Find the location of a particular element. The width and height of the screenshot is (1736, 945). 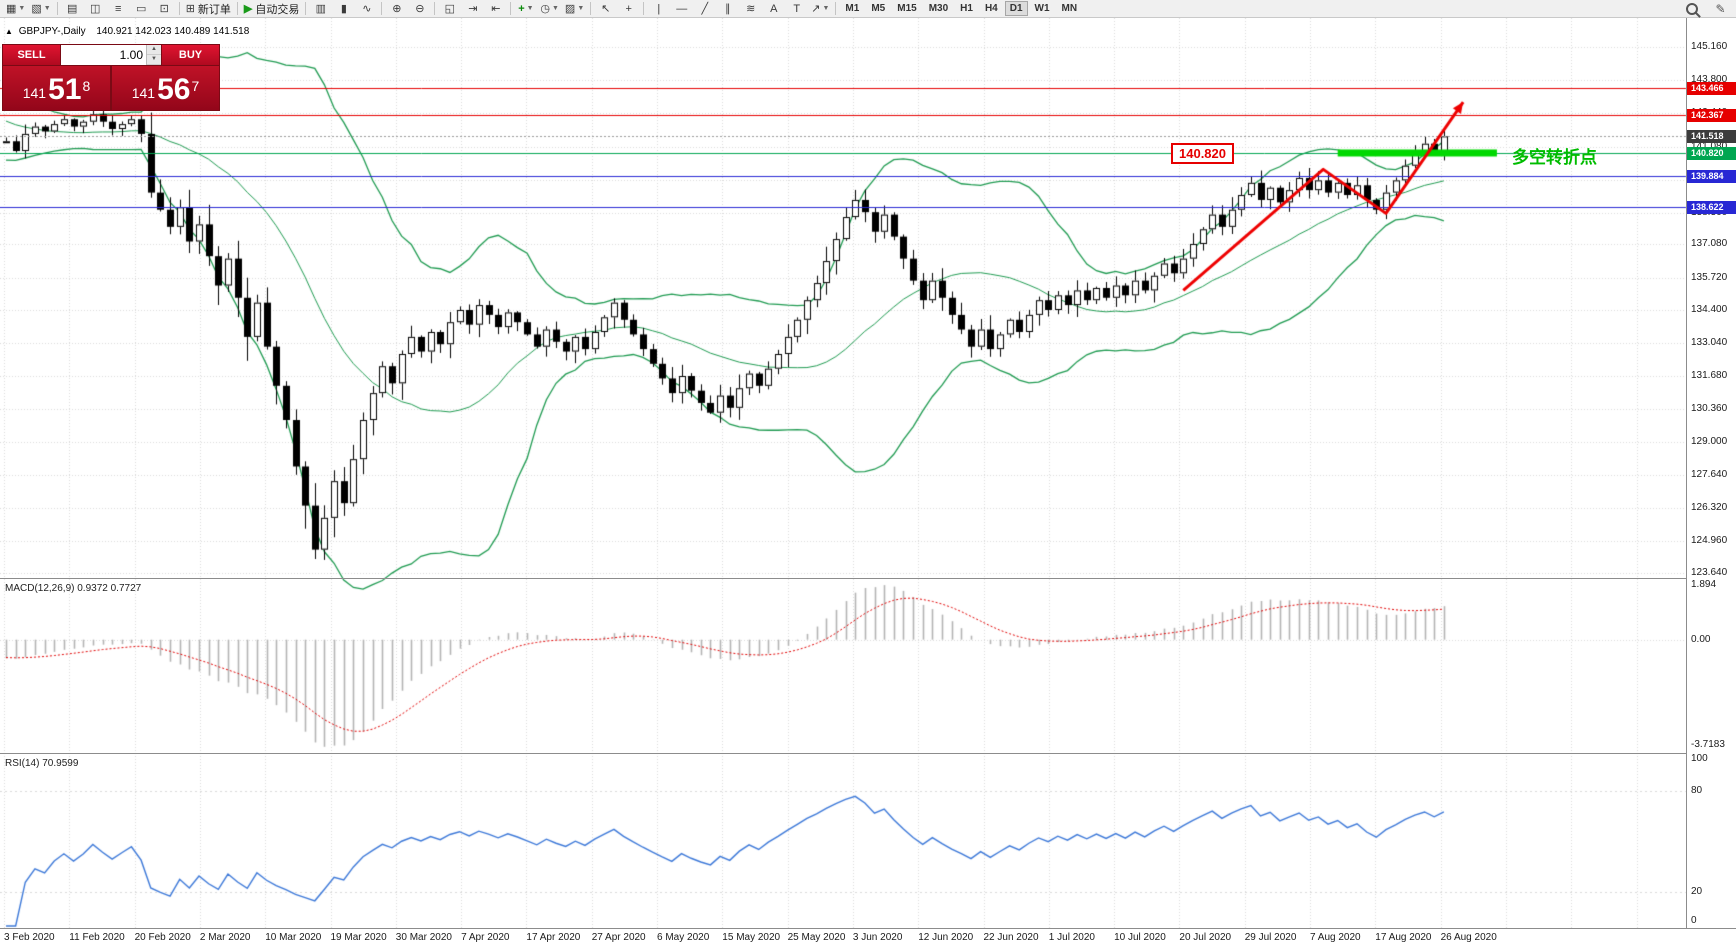

indicators-button: + ▼ is located at coordinates (525, 9).